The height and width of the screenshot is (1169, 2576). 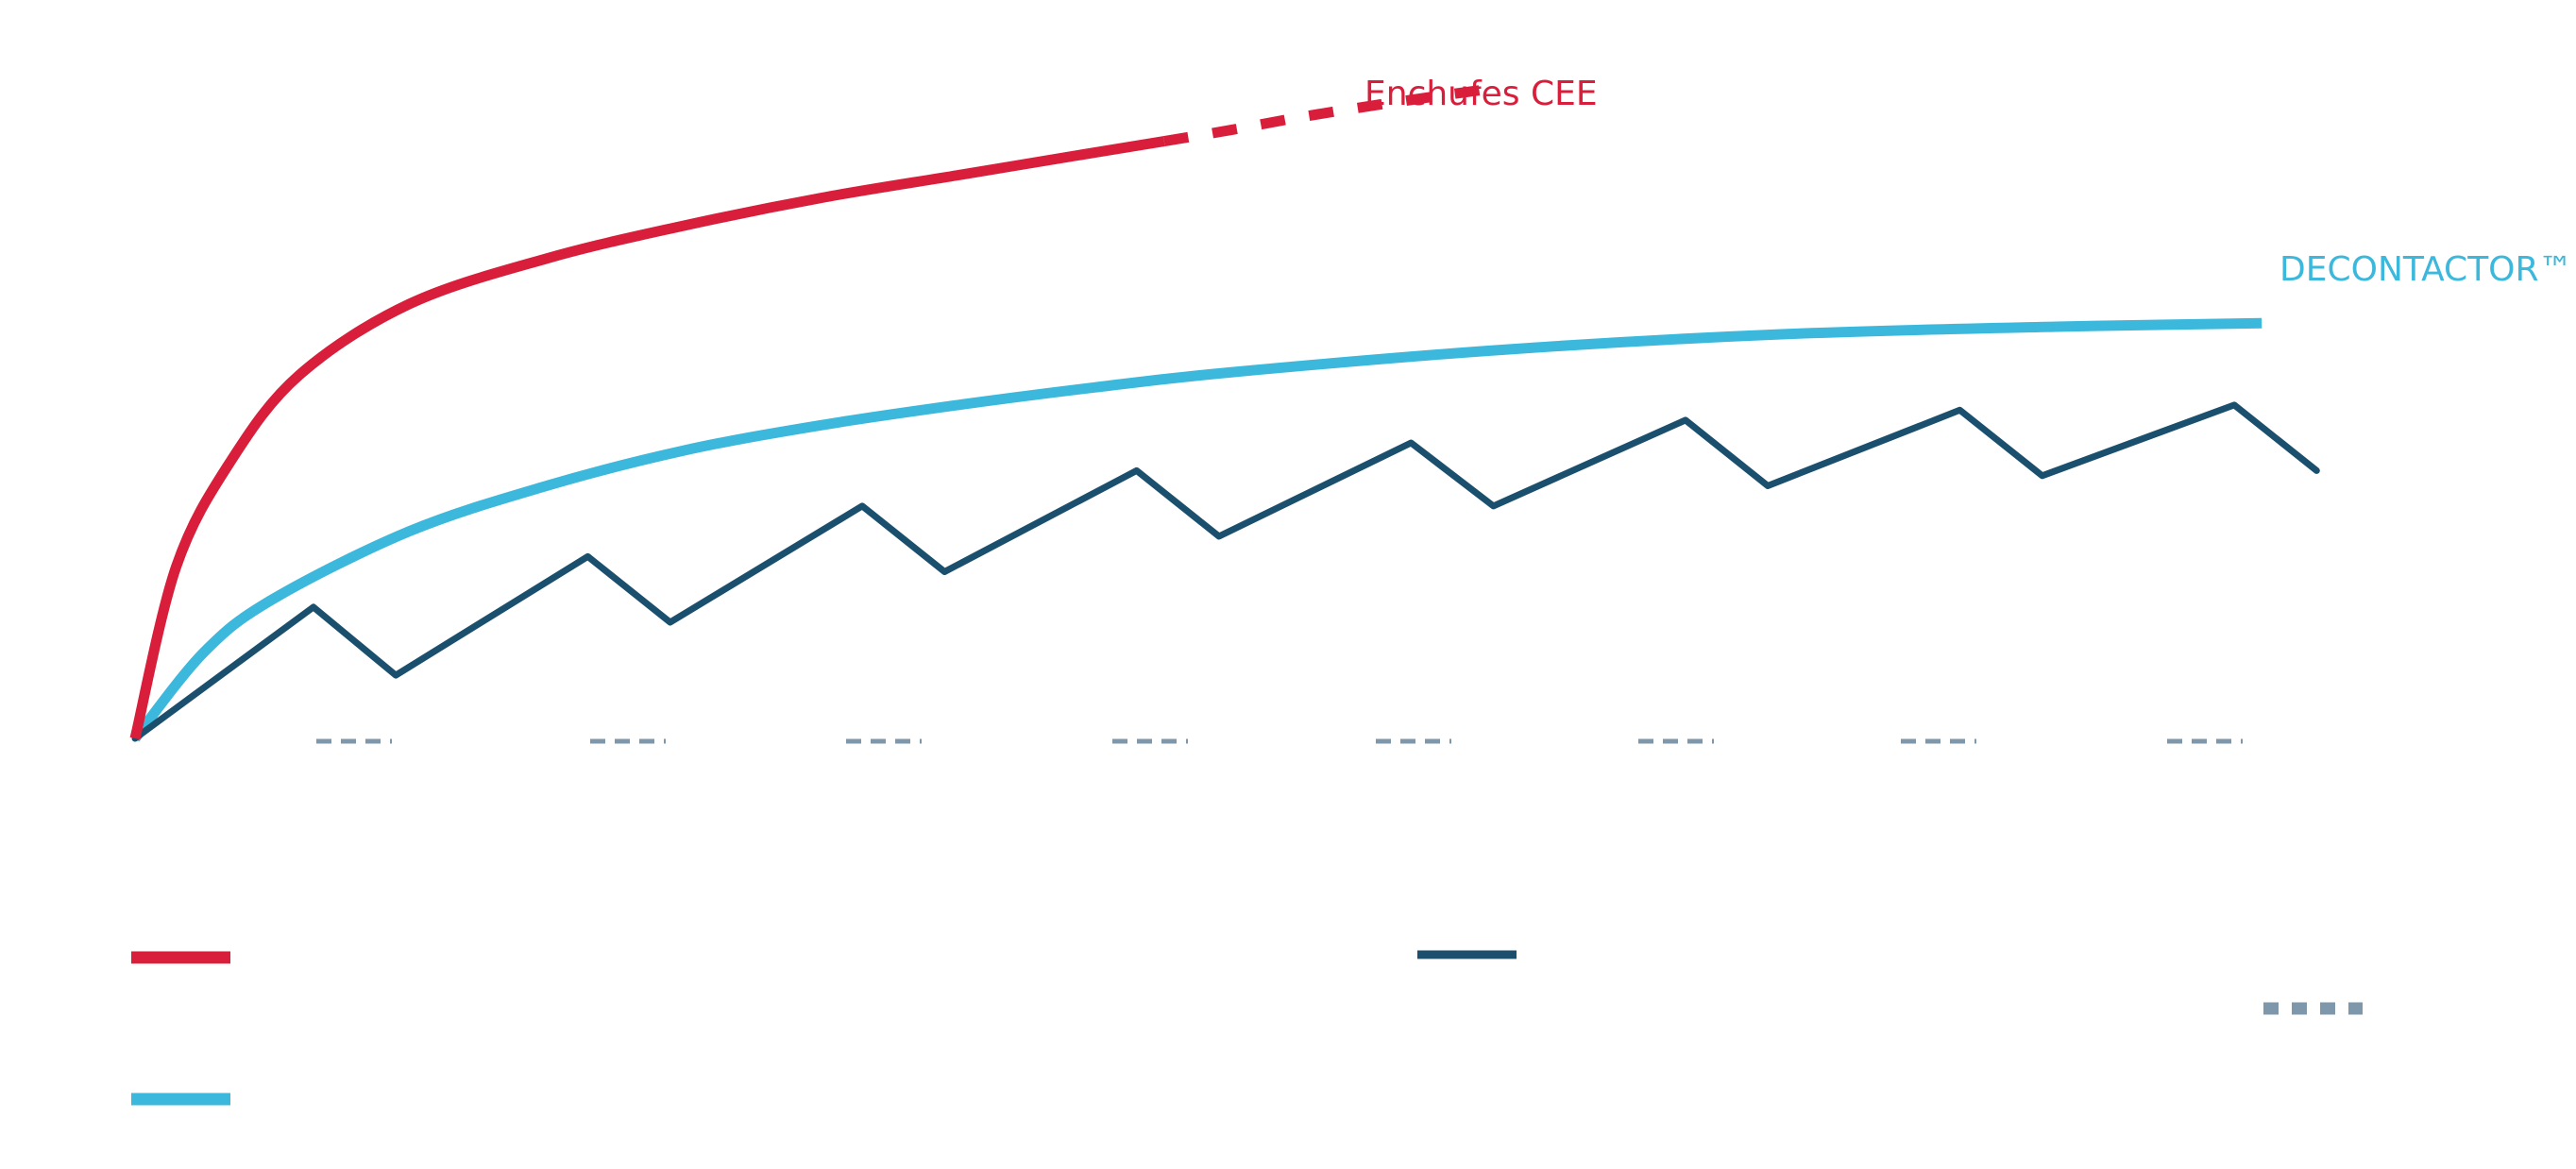 I want to click on series-label-decontactor: DECONTACTOR™, so click(x=2426, y=269).